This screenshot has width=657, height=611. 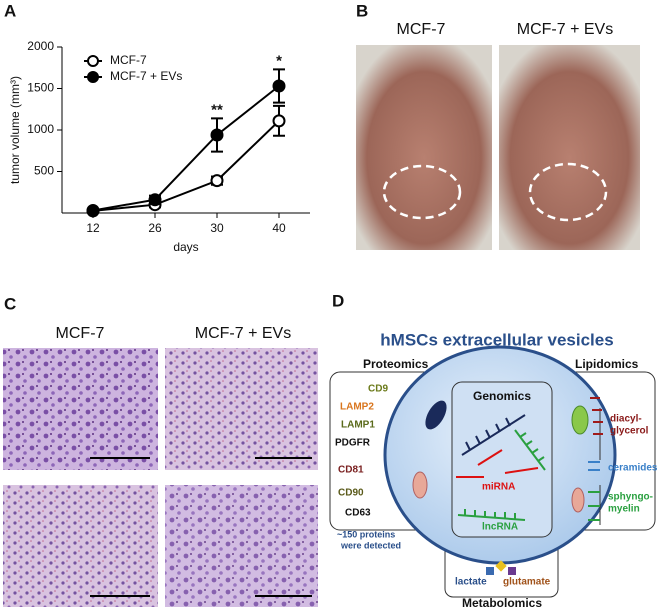 I want to click on scale-bars, so click(x=201, y=527).